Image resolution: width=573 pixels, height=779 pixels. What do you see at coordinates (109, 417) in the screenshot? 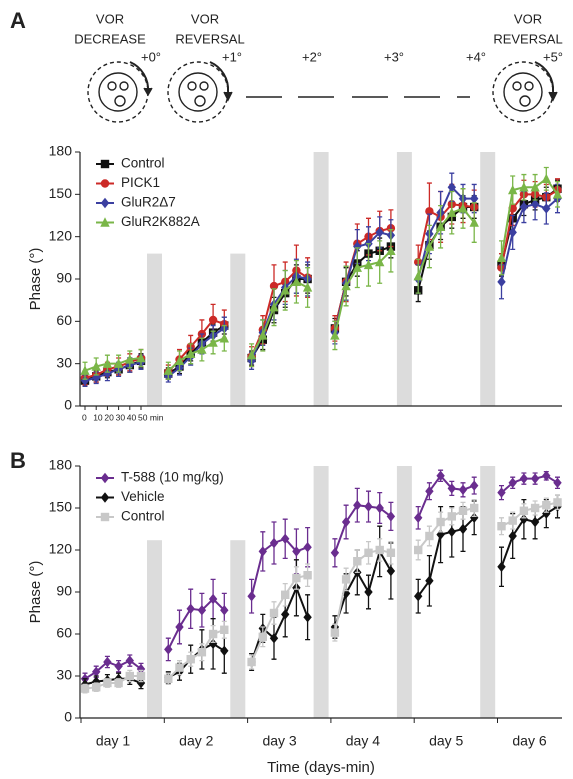
I see `x-tick-label: 20` at bounding box center [109, 417].